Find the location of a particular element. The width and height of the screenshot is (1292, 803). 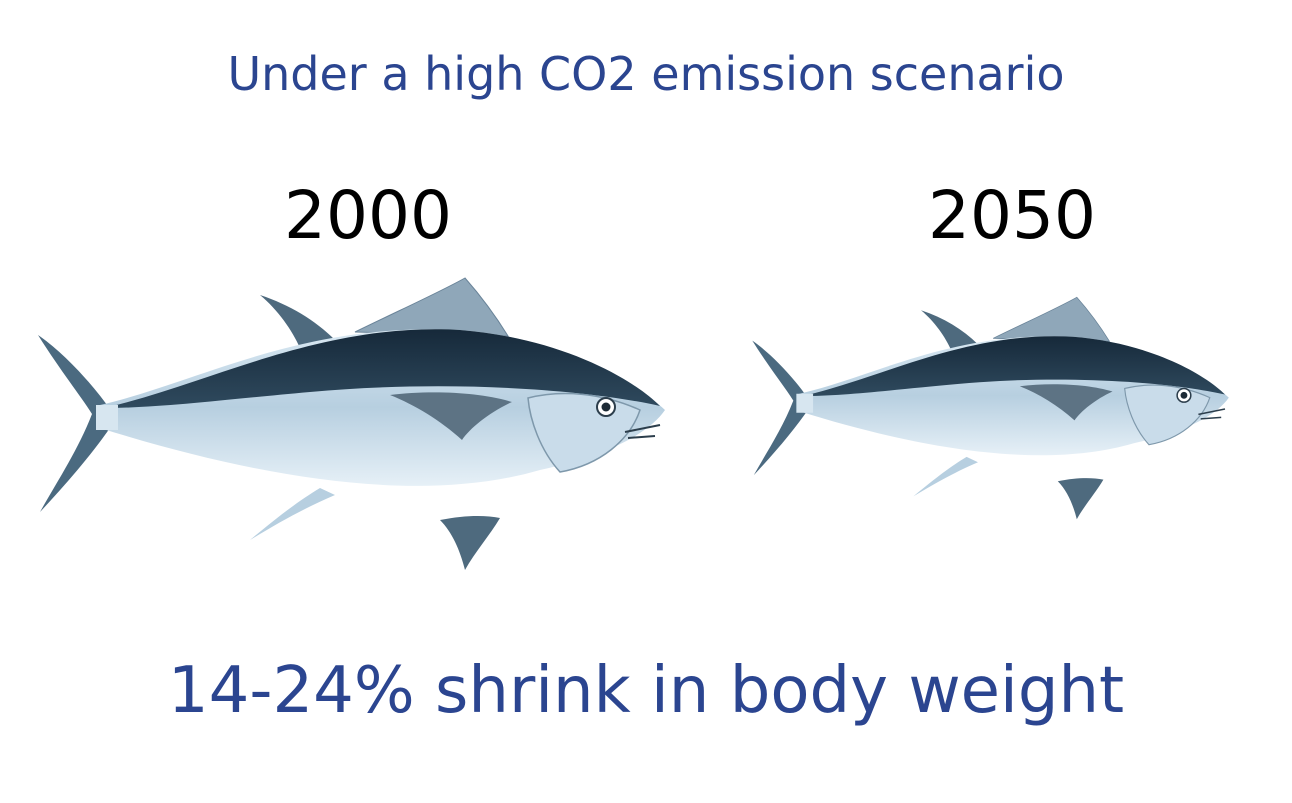

year-label: 2000 is located at coordinates (368, 215).